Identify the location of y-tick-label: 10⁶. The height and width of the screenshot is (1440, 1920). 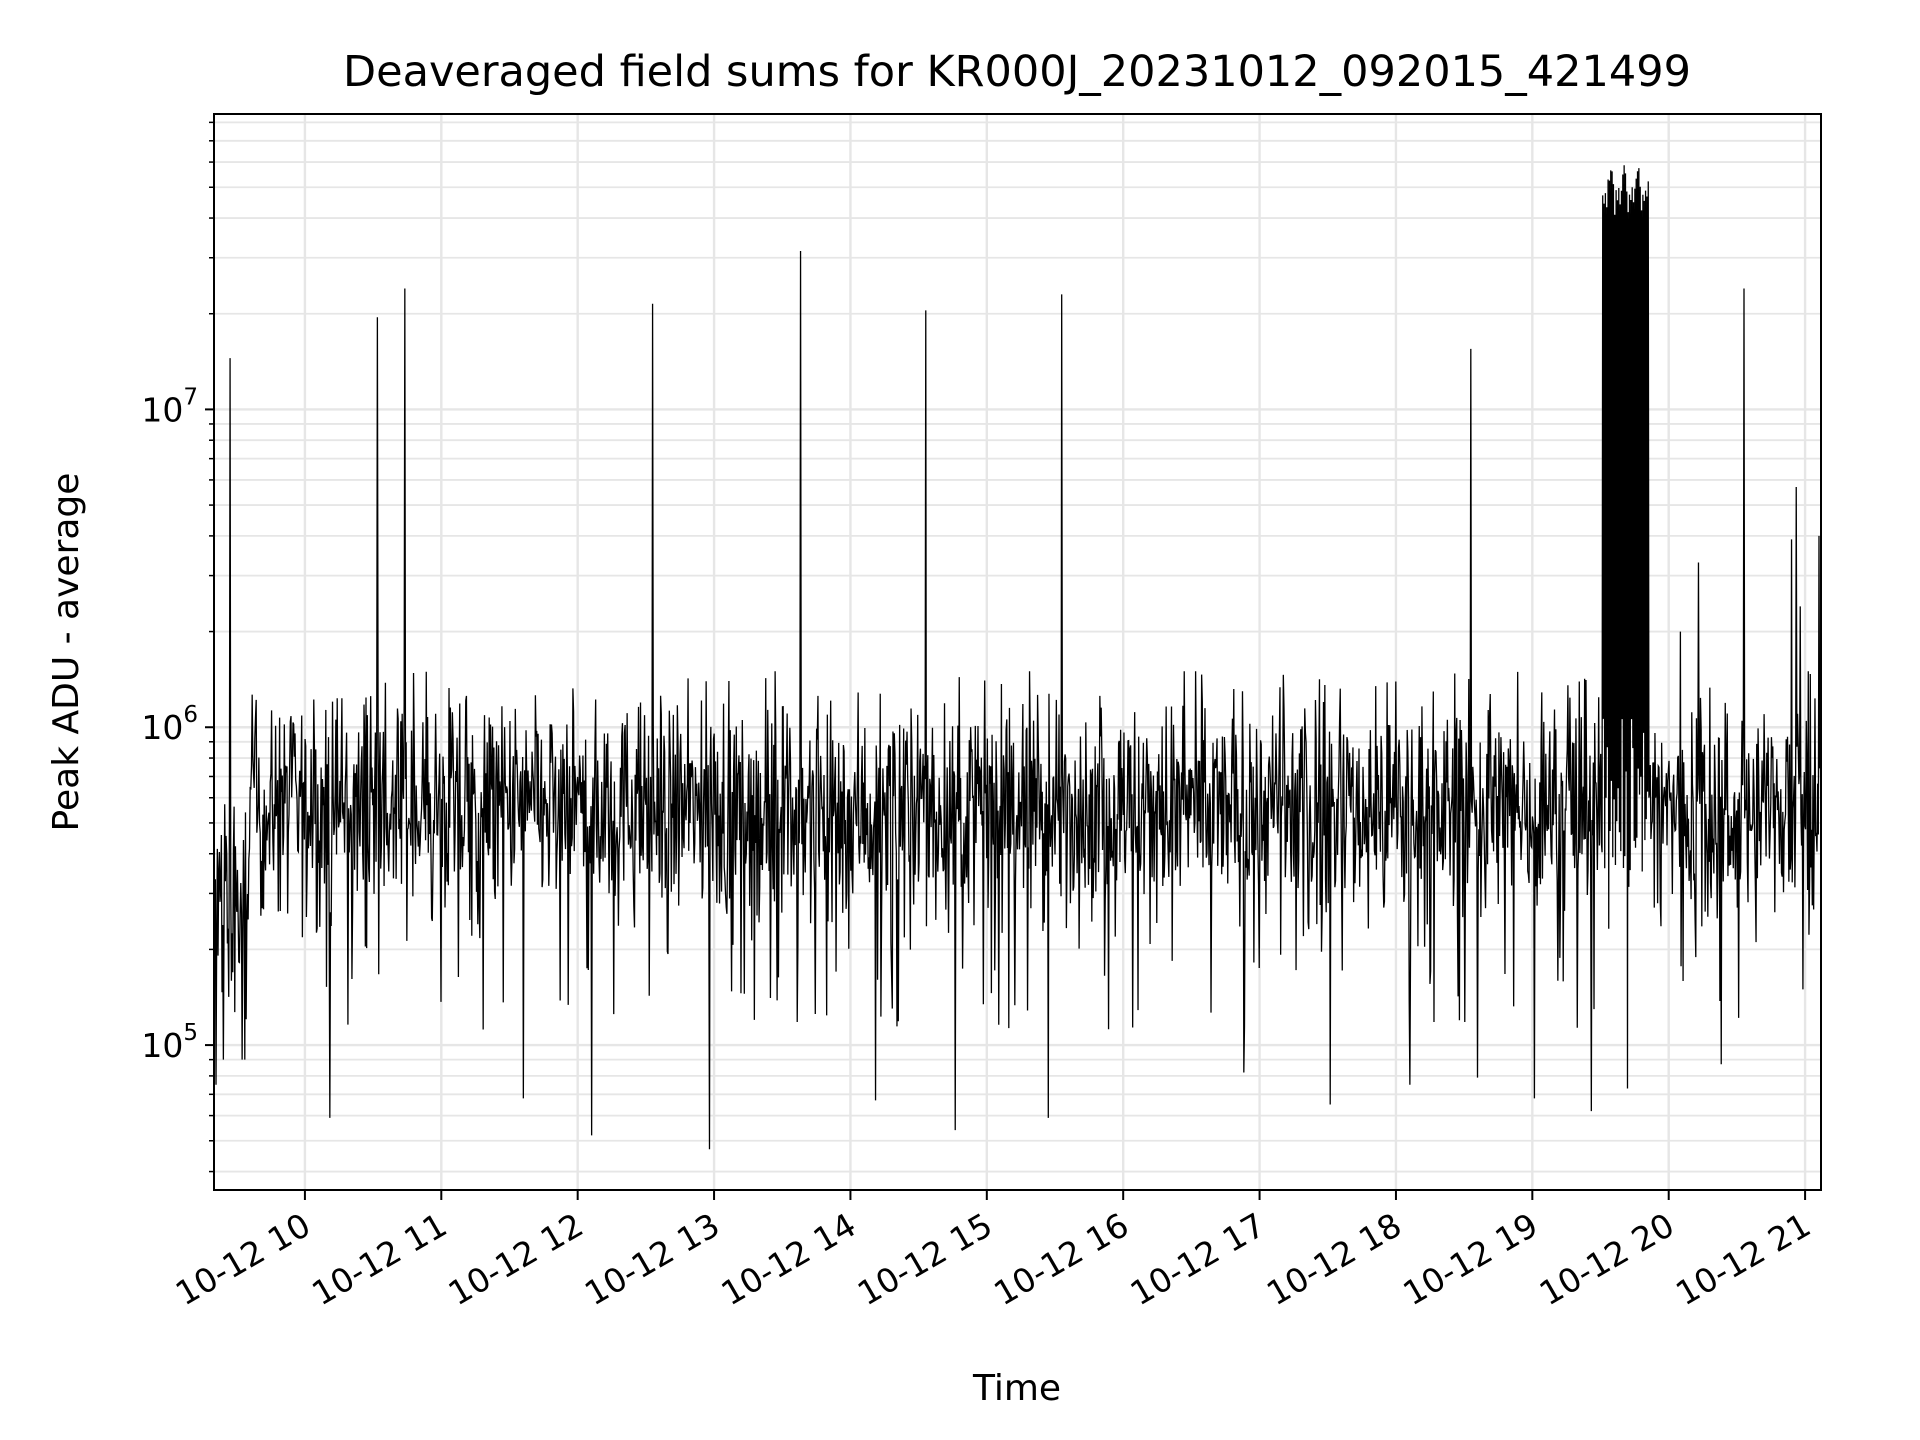
(169, 724).